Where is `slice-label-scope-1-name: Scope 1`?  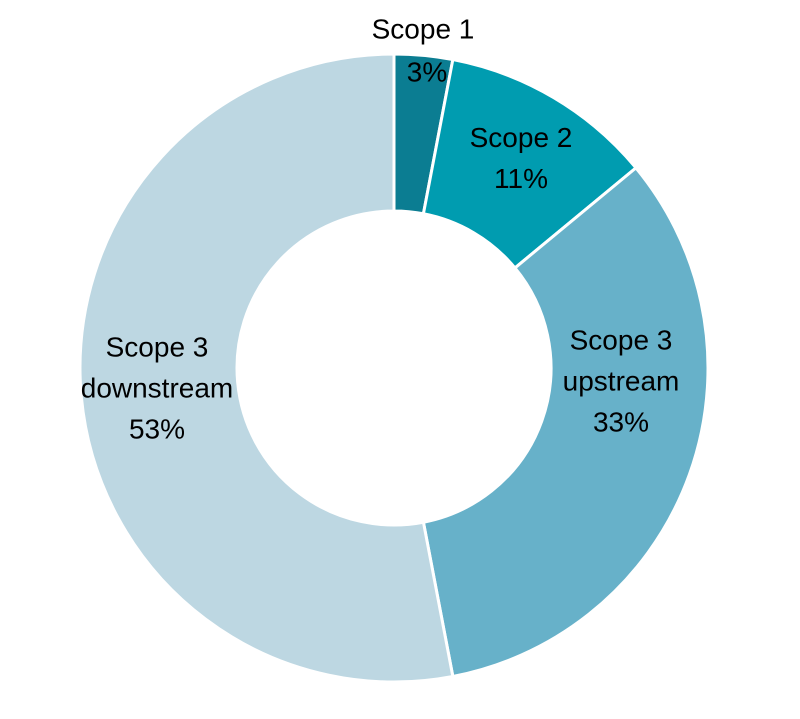
slice-label-scope-1-name: Scope 1 is located at coordinates (423, 29).